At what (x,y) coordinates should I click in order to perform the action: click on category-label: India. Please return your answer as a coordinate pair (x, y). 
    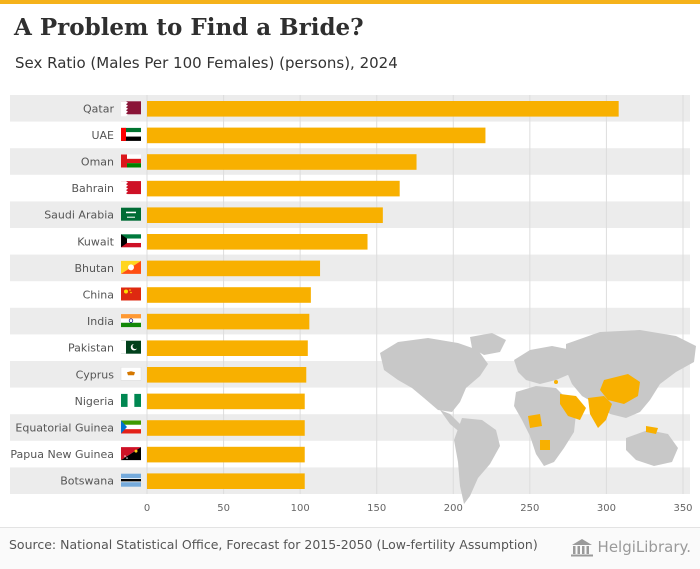
    Looking at the image, I should click on (100, 321).